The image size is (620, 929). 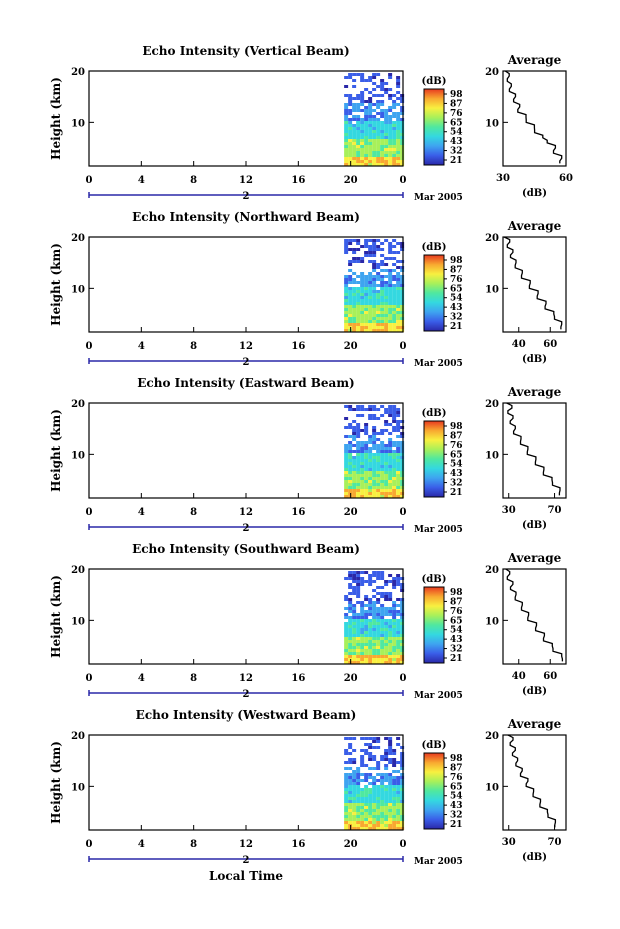 I want to click on colorbar-tick-label: 43, so click(x=456, y=806).